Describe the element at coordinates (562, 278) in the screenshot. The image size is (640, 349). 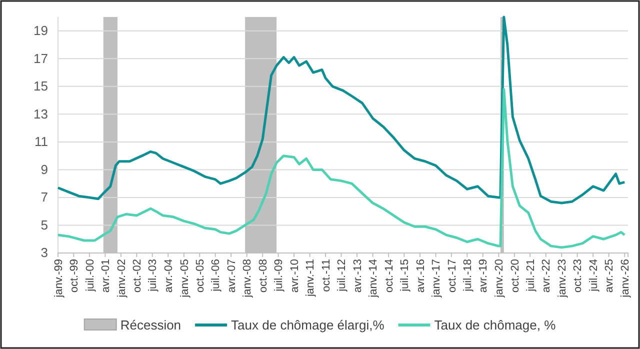
I see `x-tick-label: janv.-23` at that location.